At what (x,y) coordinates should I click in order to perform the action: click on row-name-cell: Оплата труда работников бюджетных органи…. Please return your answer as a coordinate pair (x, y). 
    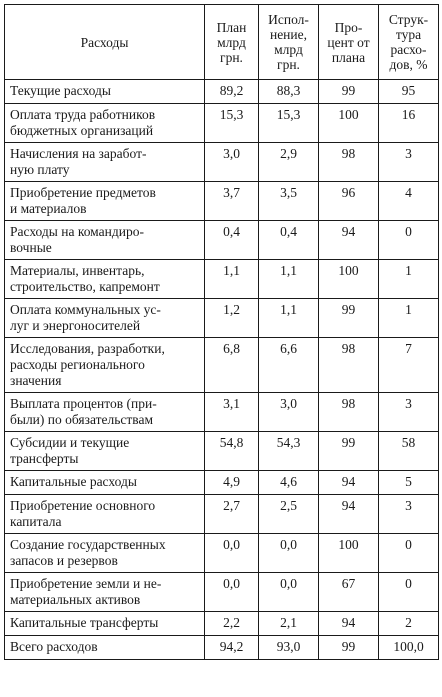
    Looking at the image, I should click on (104, 123).